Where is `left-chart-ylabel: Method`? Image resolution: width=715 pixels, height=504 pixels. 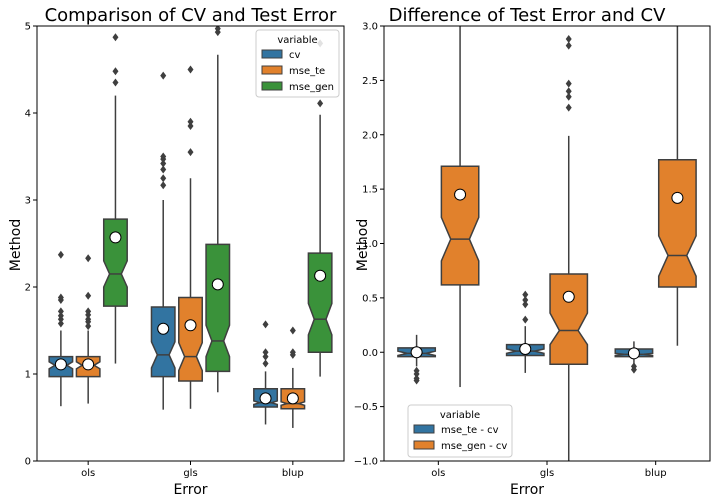
left-chart-ylabel: Method is located at coordinates (16, 245).